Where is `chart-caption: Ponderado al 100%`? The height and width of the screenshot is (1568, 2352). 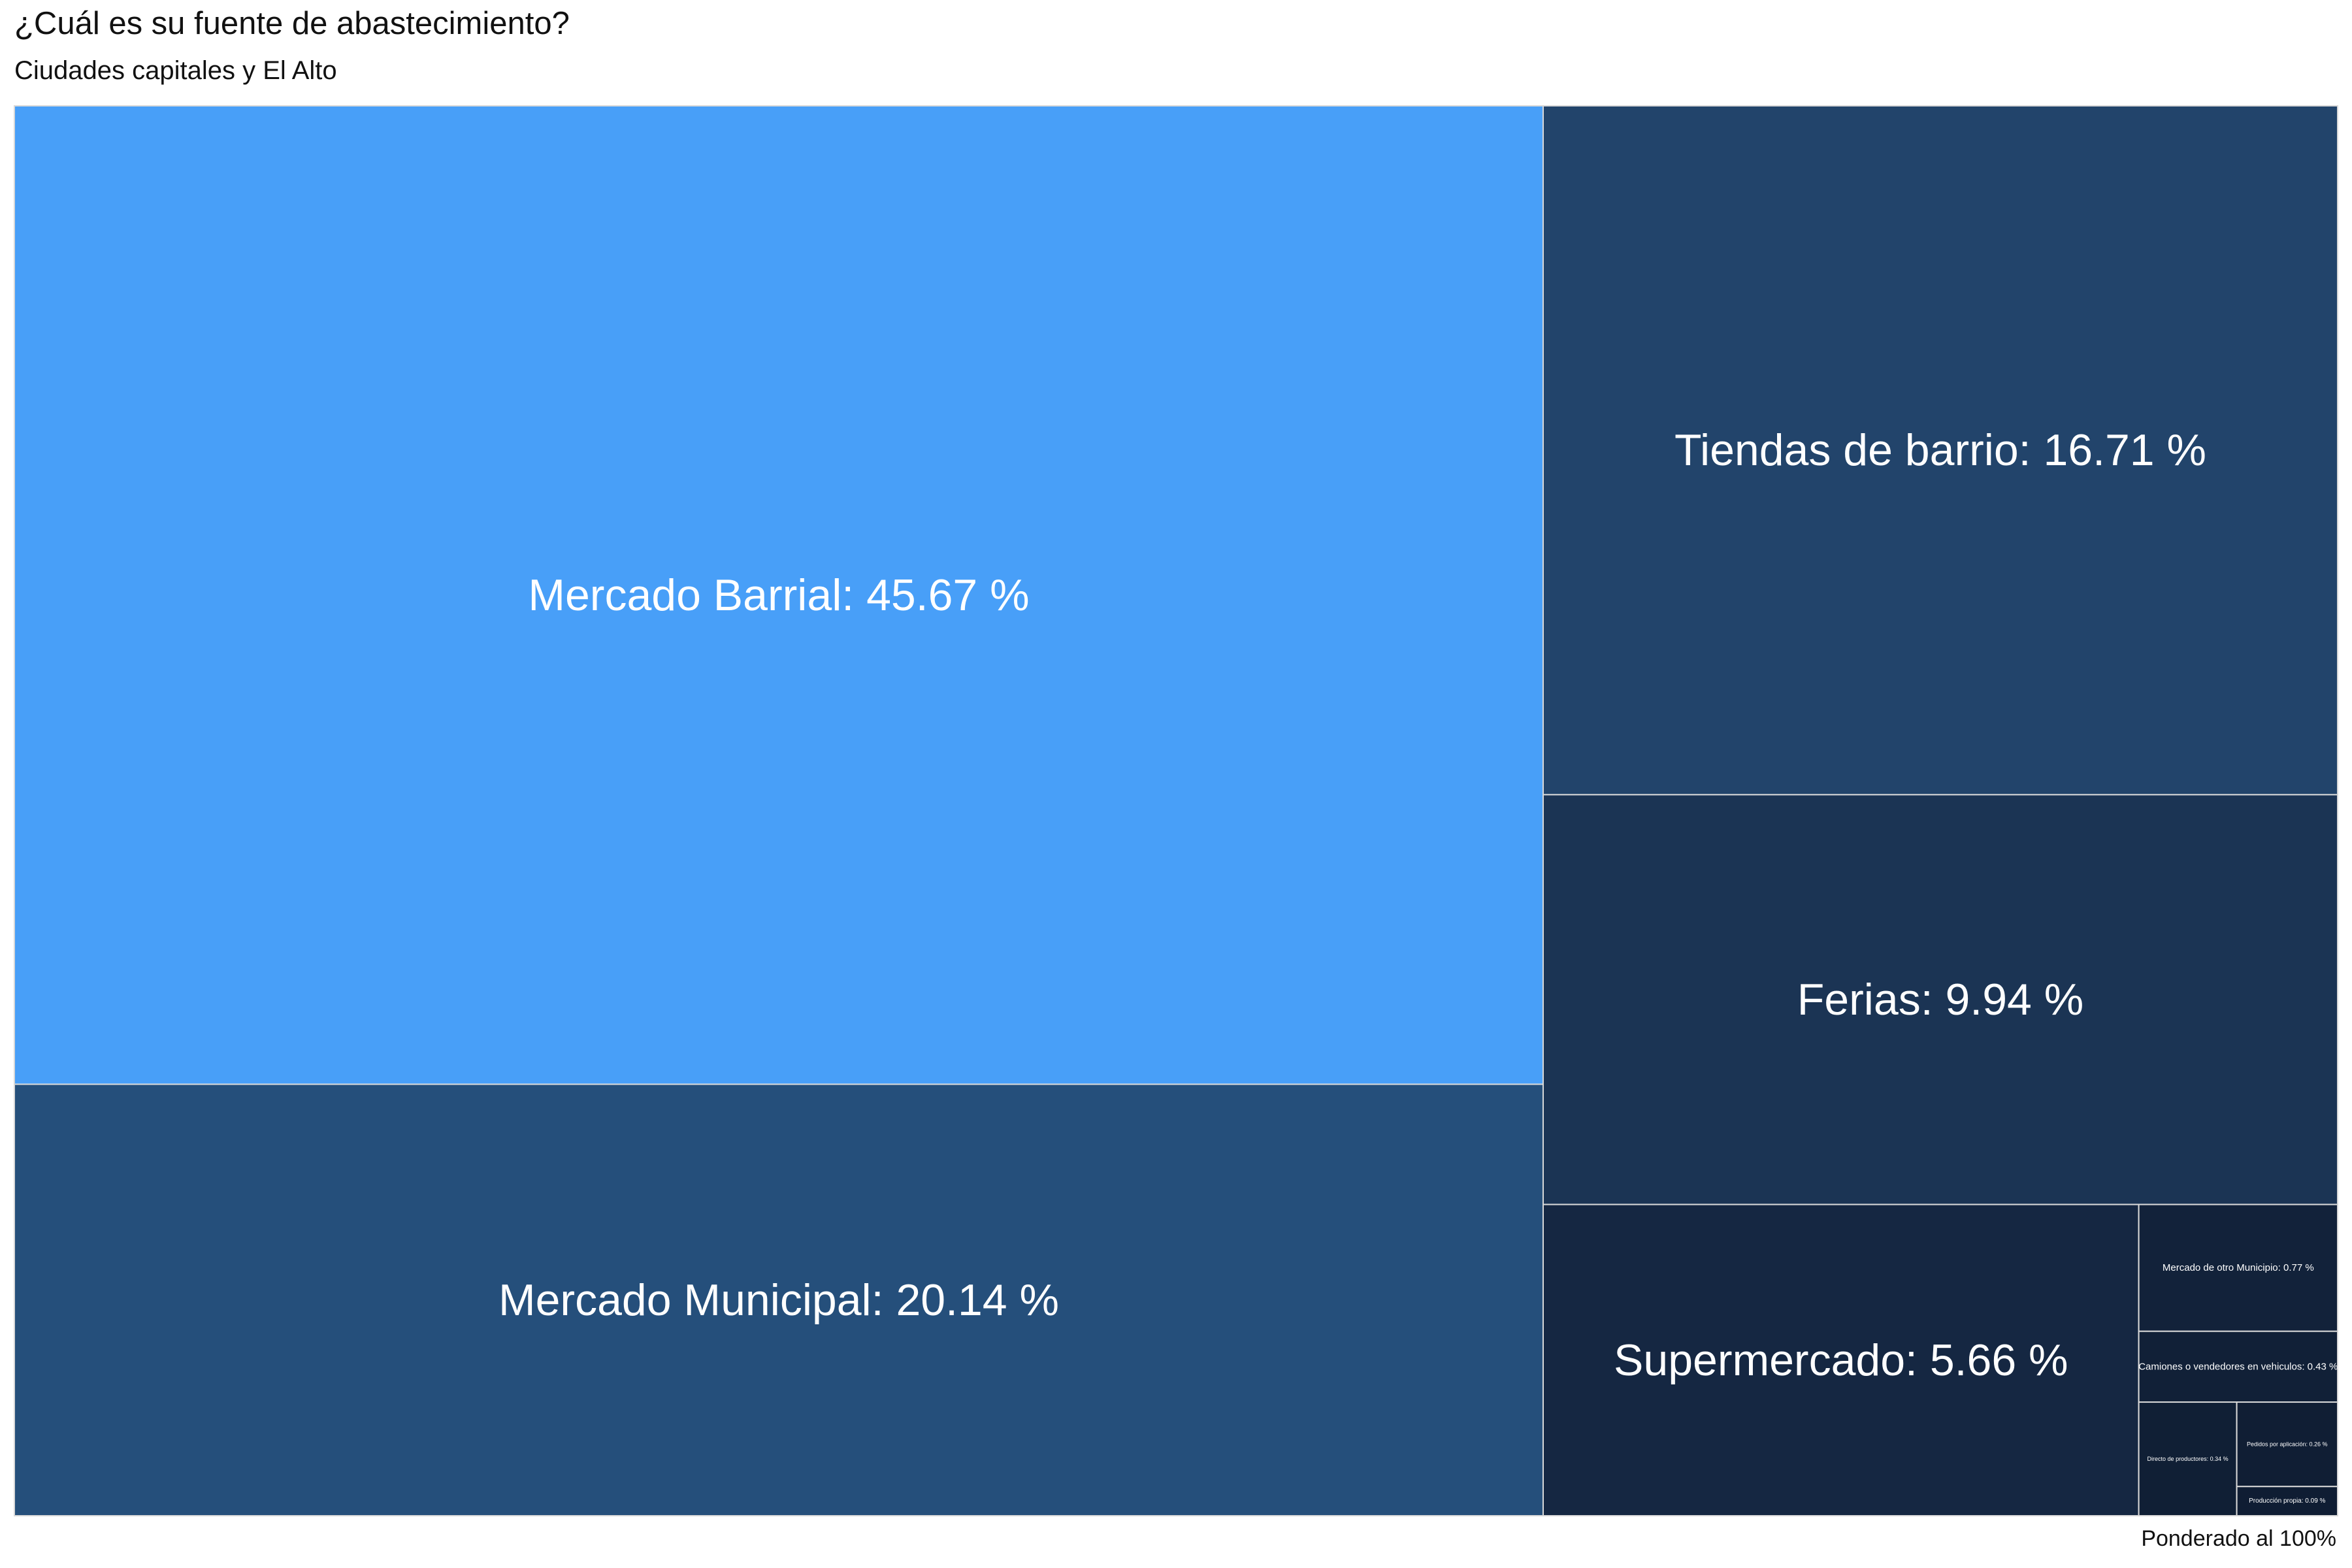
chart-caption: Ponderado al 100% is located at coordinates (2238, 1538).